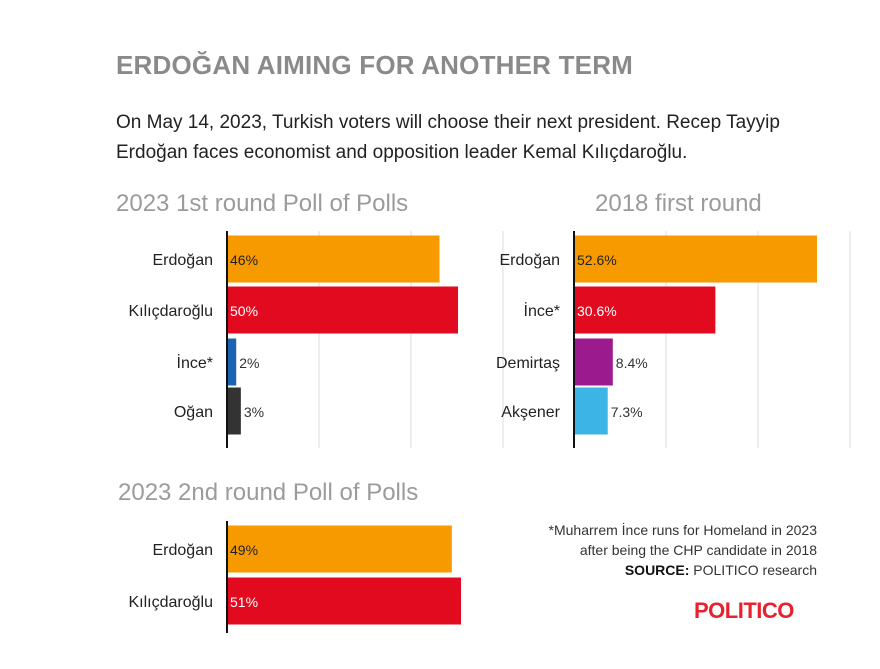 This screenshot has height=669, width=880. Describe the element at coordinates (171, 311) in the screenshot. I see `chart-1-category-label: Kılıçdaroğlu` at that location.